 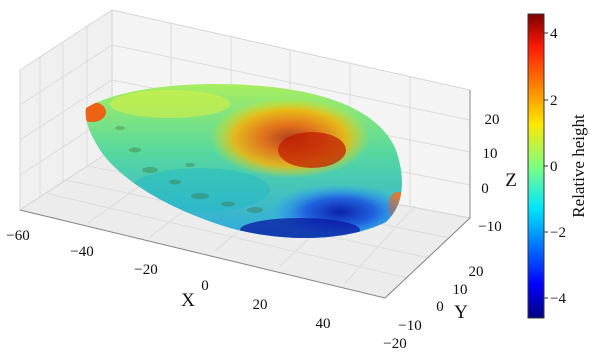 I want to click on y-tick-label: 0, so click(x=440, y=307).